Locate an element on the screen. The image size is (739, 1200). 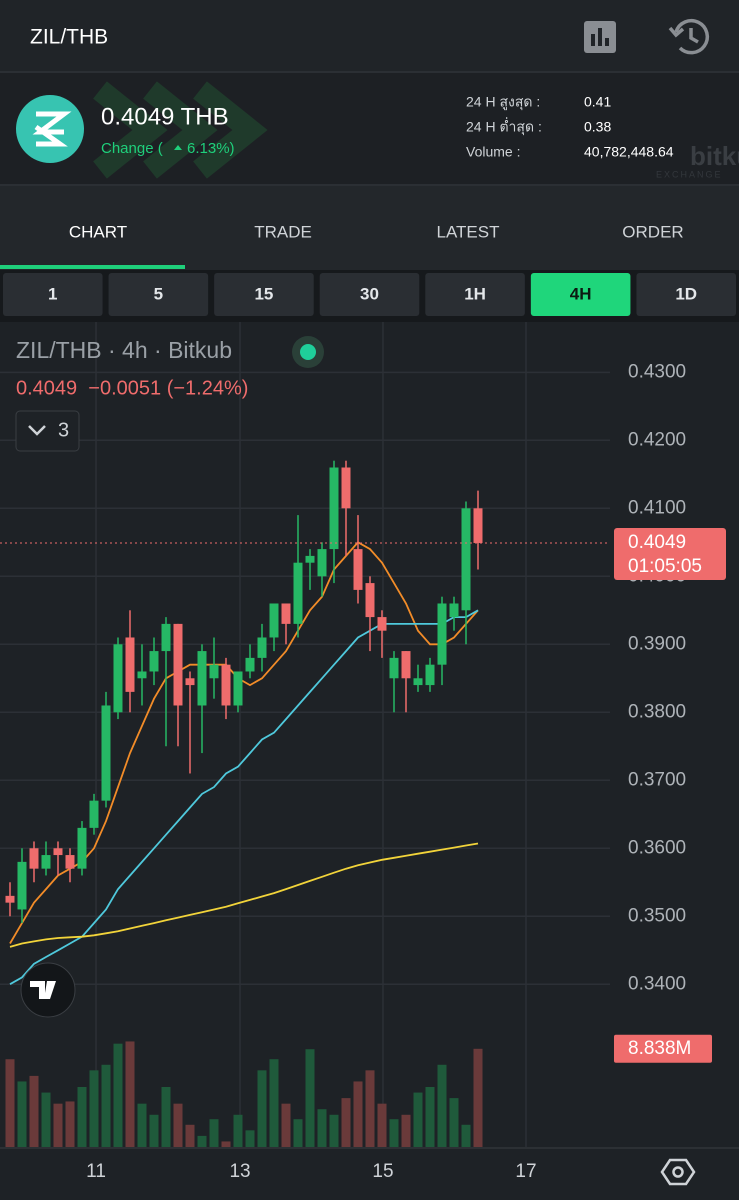
history-hands is located at coordinates (694, 36).